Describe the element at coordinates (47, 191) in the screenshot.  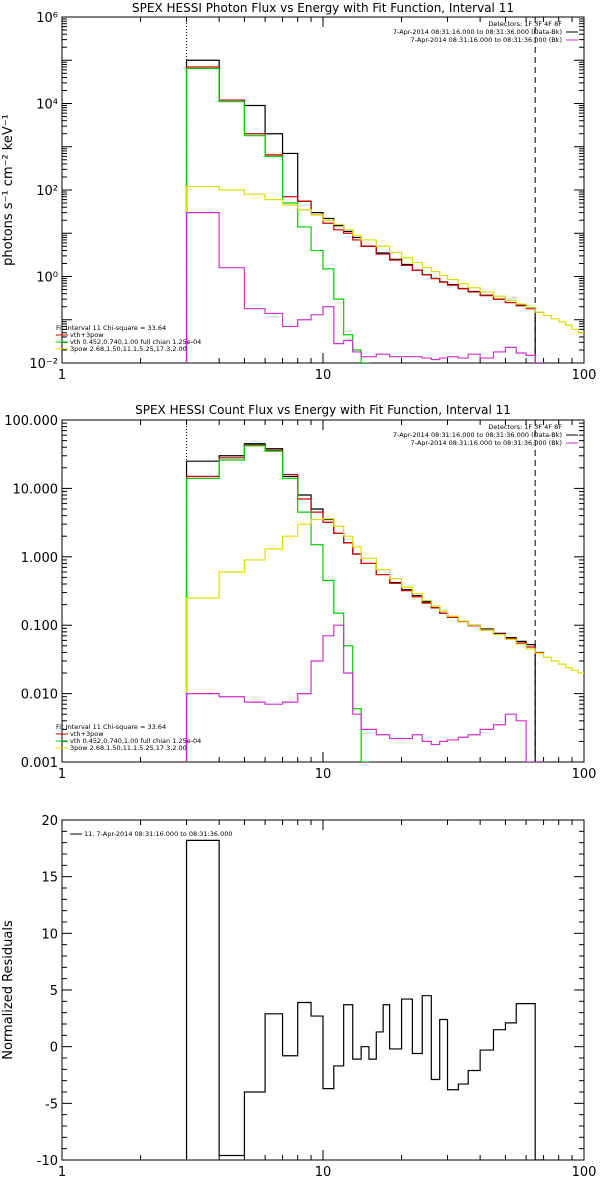
I see `y-tick-label: 10²` at that location.